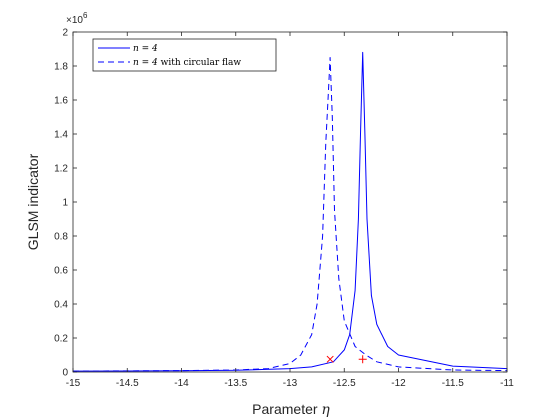 Image resolution: width=560 pixels, height=420 pixels. Describe the element at coordinates (73, 383) in the screenshot. I see `x-tick-label: -15` at that location.